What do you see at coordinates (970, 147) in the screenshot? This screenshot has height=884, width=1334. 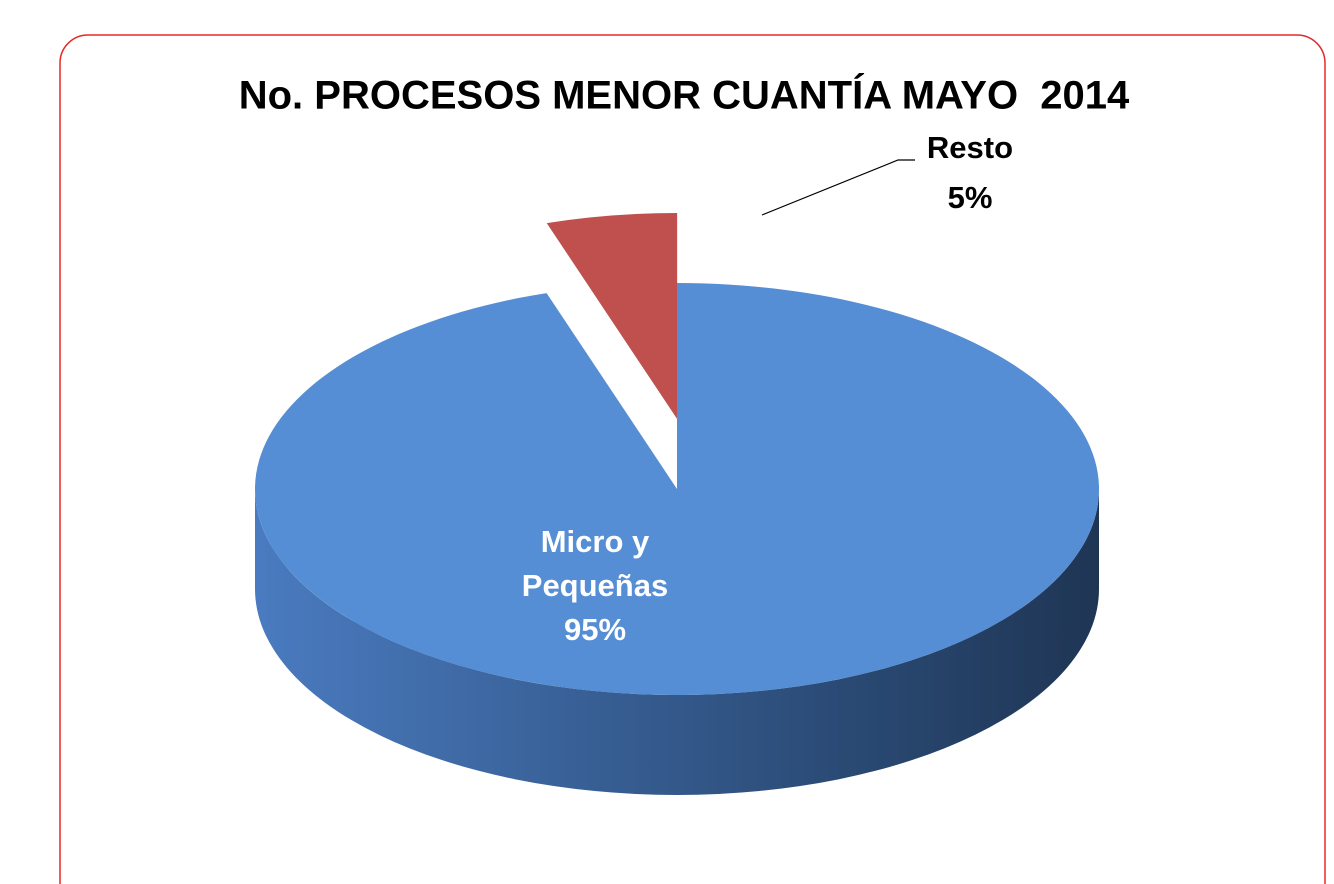 I see `category-label: Resto` at bounding box center [970, 147].